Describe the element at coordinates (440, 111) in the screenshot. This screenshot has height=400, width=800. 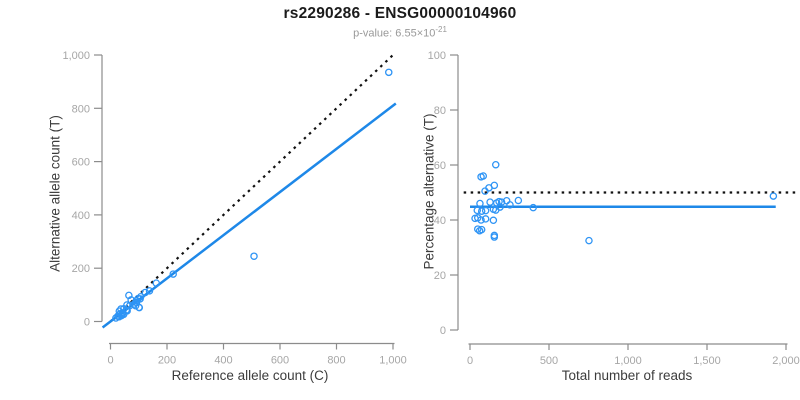
I see `y-tick-label: 80` at that location.